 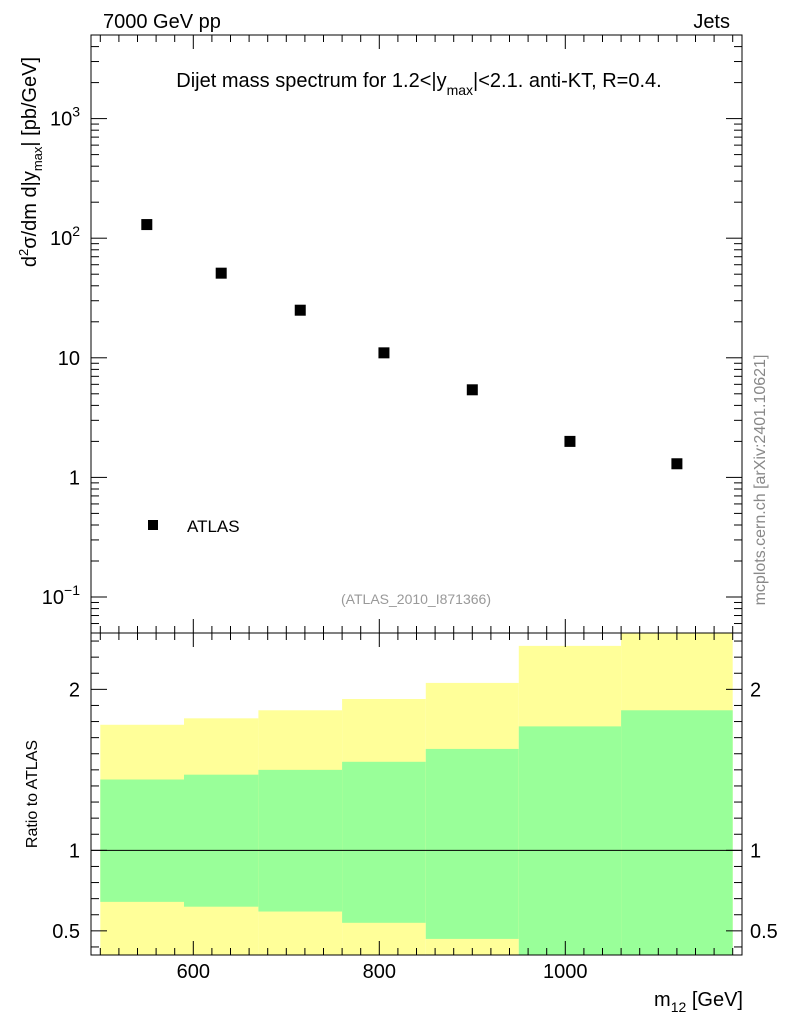 What do you see at coordinates (74, 690) in the screenshot?
I see `ratio-ytick-label-left: 2` at bounding box center [74, 690].